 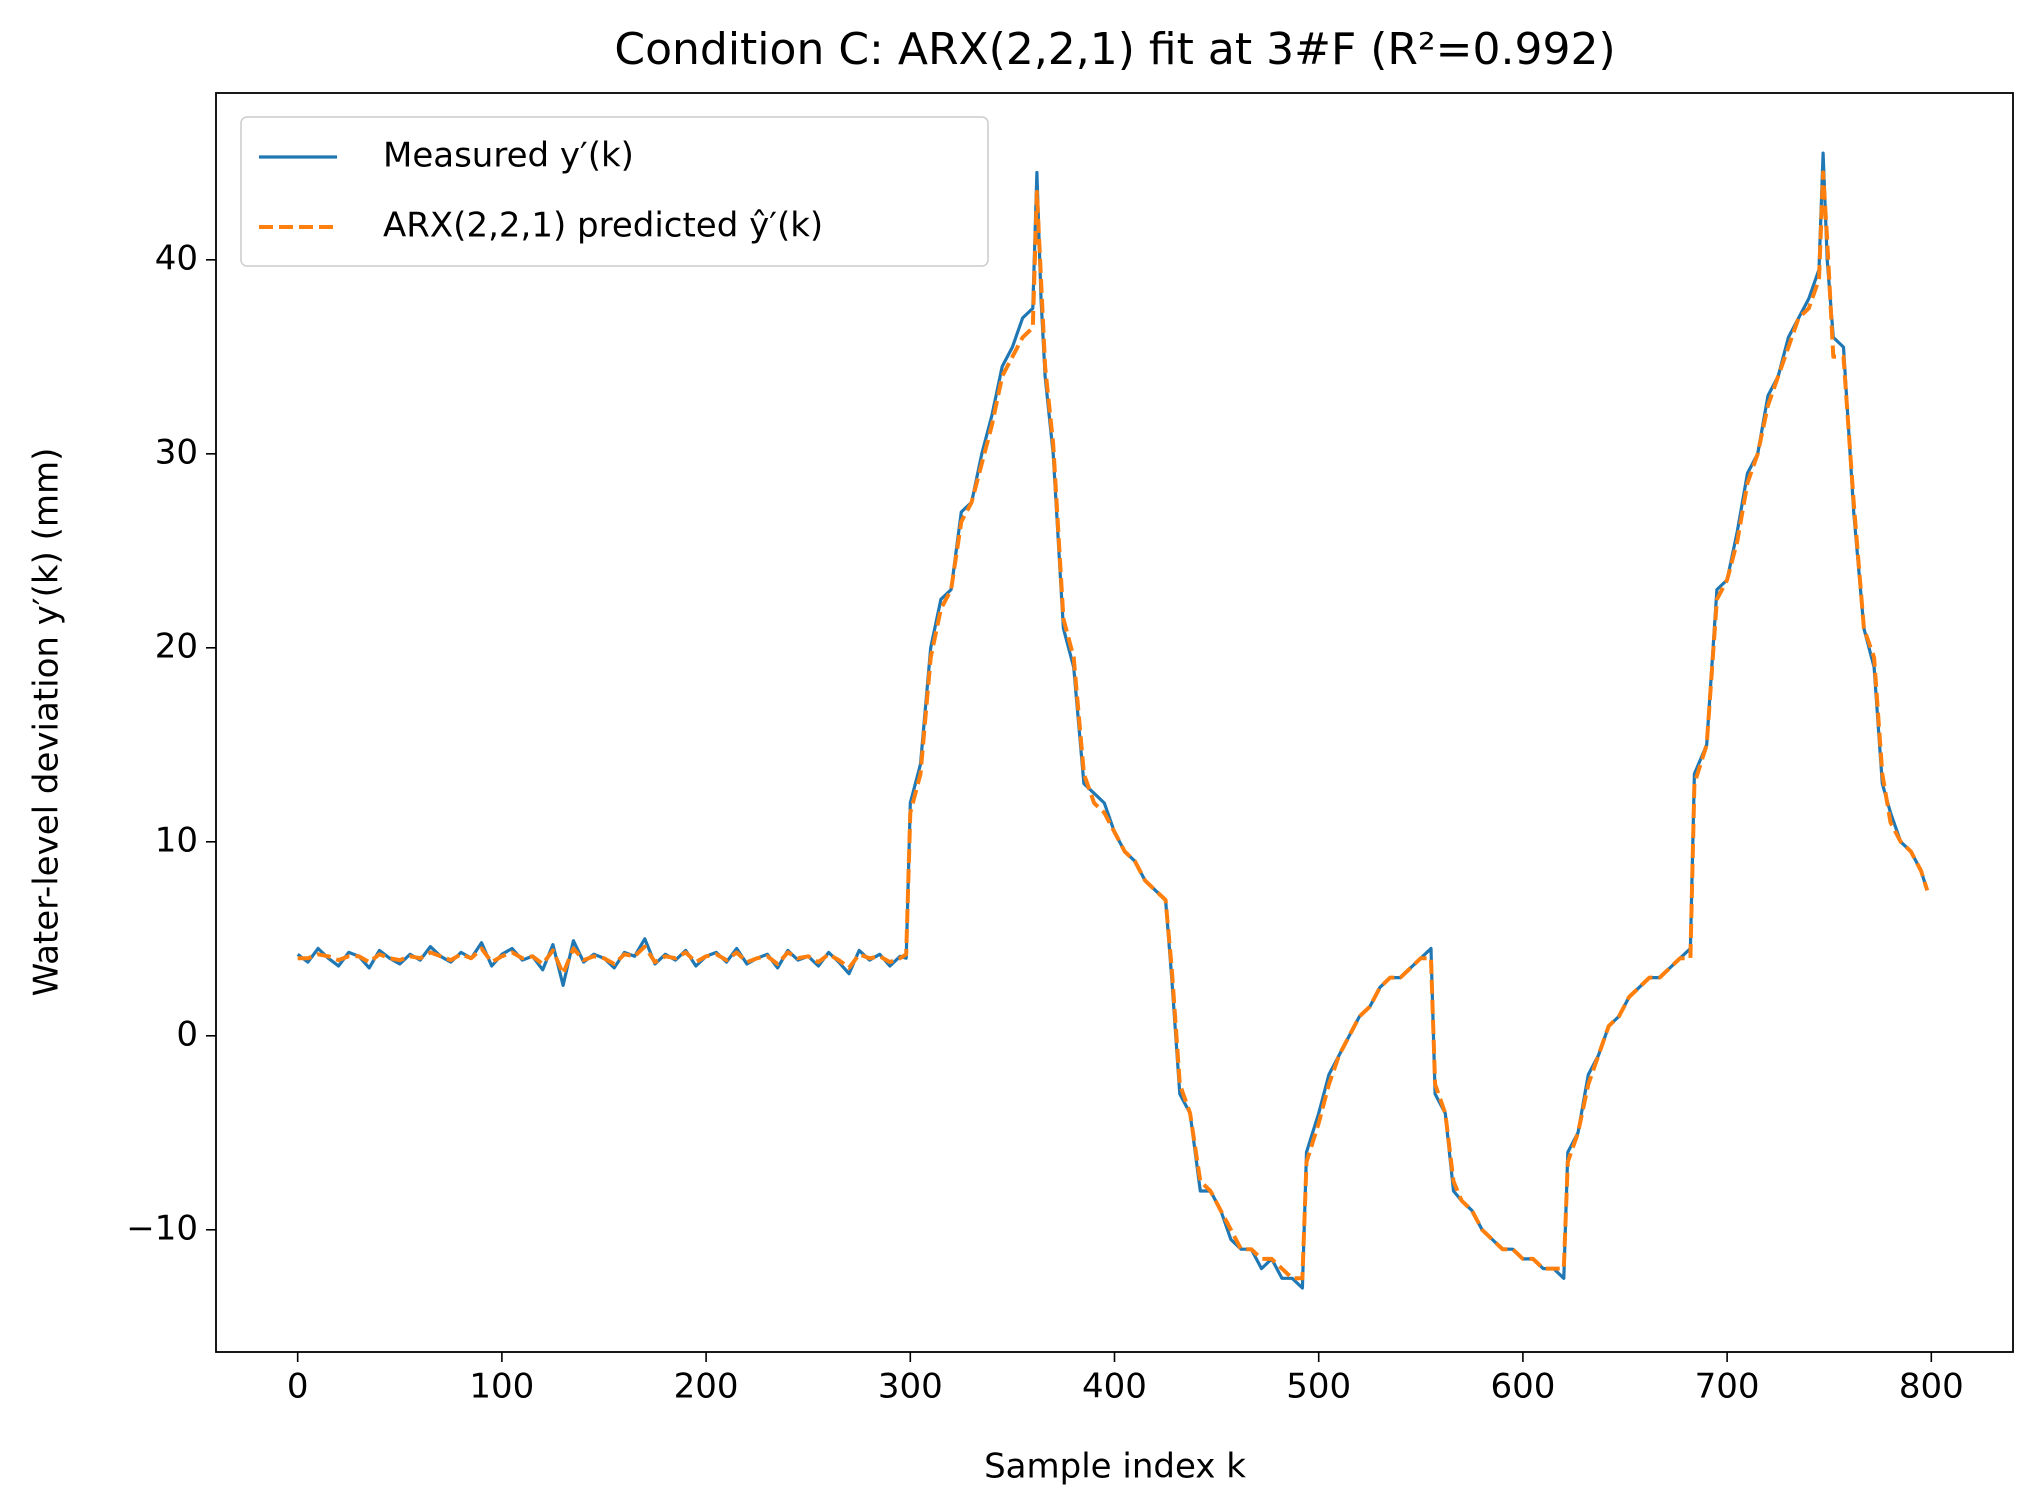 What do you see at coordinates (1115, 1467) in the screenshot?
I see `x-axis-label: Sample index k` at bounding box center [1115, 1467].